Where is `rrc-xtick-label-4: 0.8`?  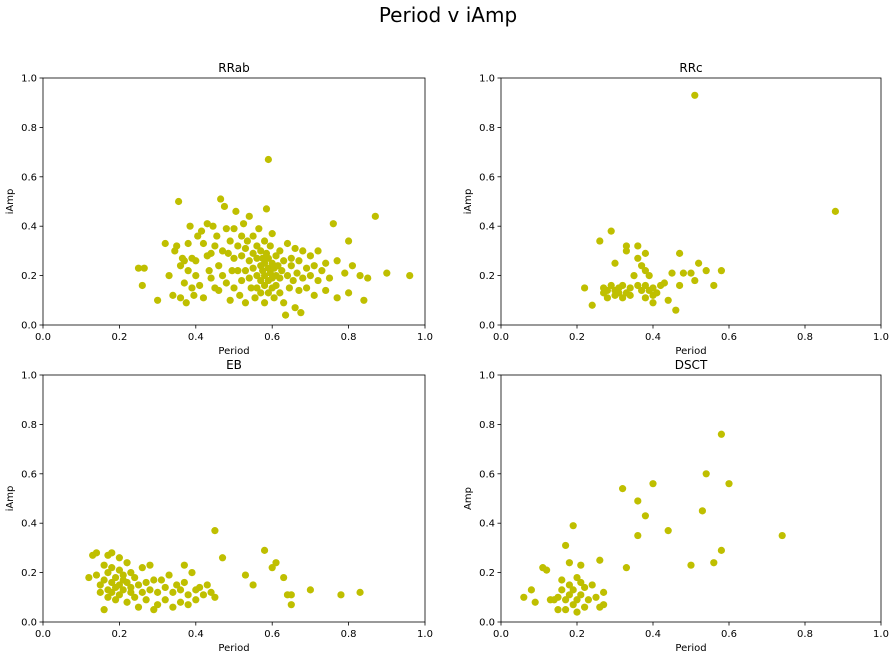
rrc-xtick-label-4: 0.8 is located at coordinates (805, 337).